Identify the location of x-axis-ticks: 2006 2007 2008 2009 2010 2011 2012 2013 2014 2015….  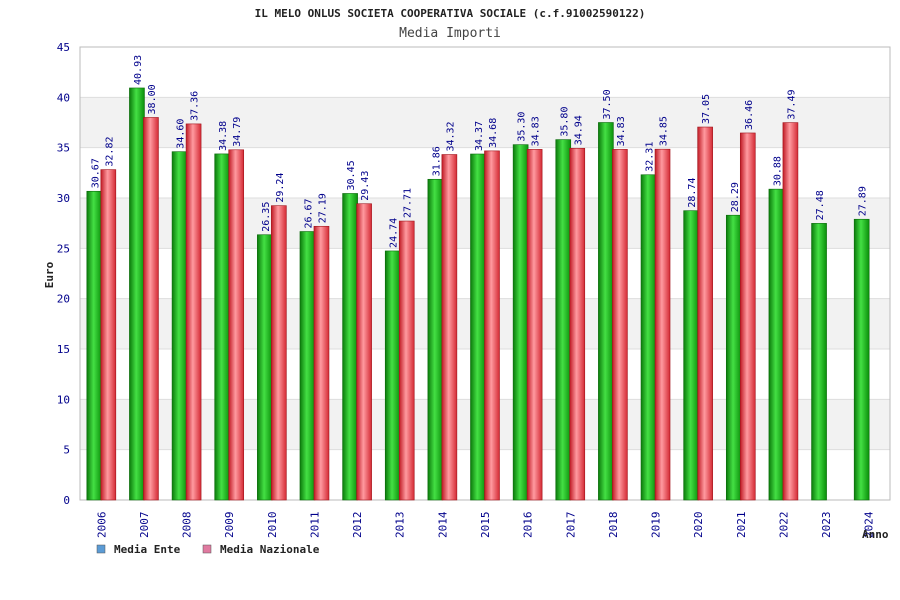
(485, 524).